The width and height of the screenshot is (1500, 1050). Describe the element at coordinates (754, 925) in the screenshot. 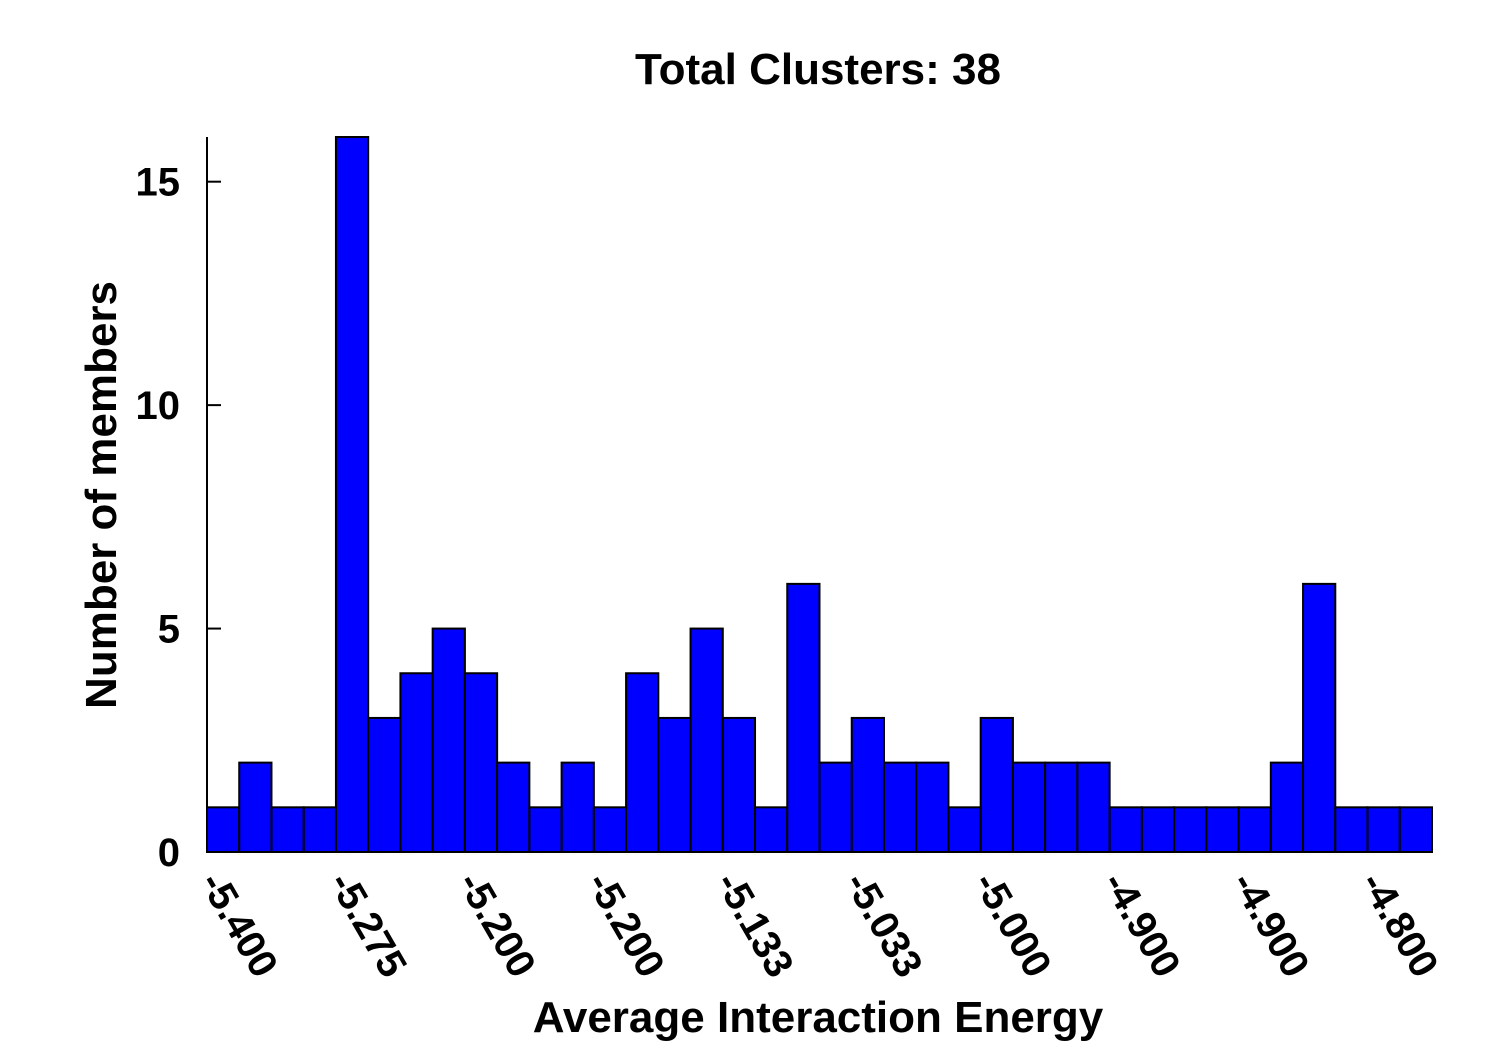

I see `x-tick-label: -5.133` at that location.